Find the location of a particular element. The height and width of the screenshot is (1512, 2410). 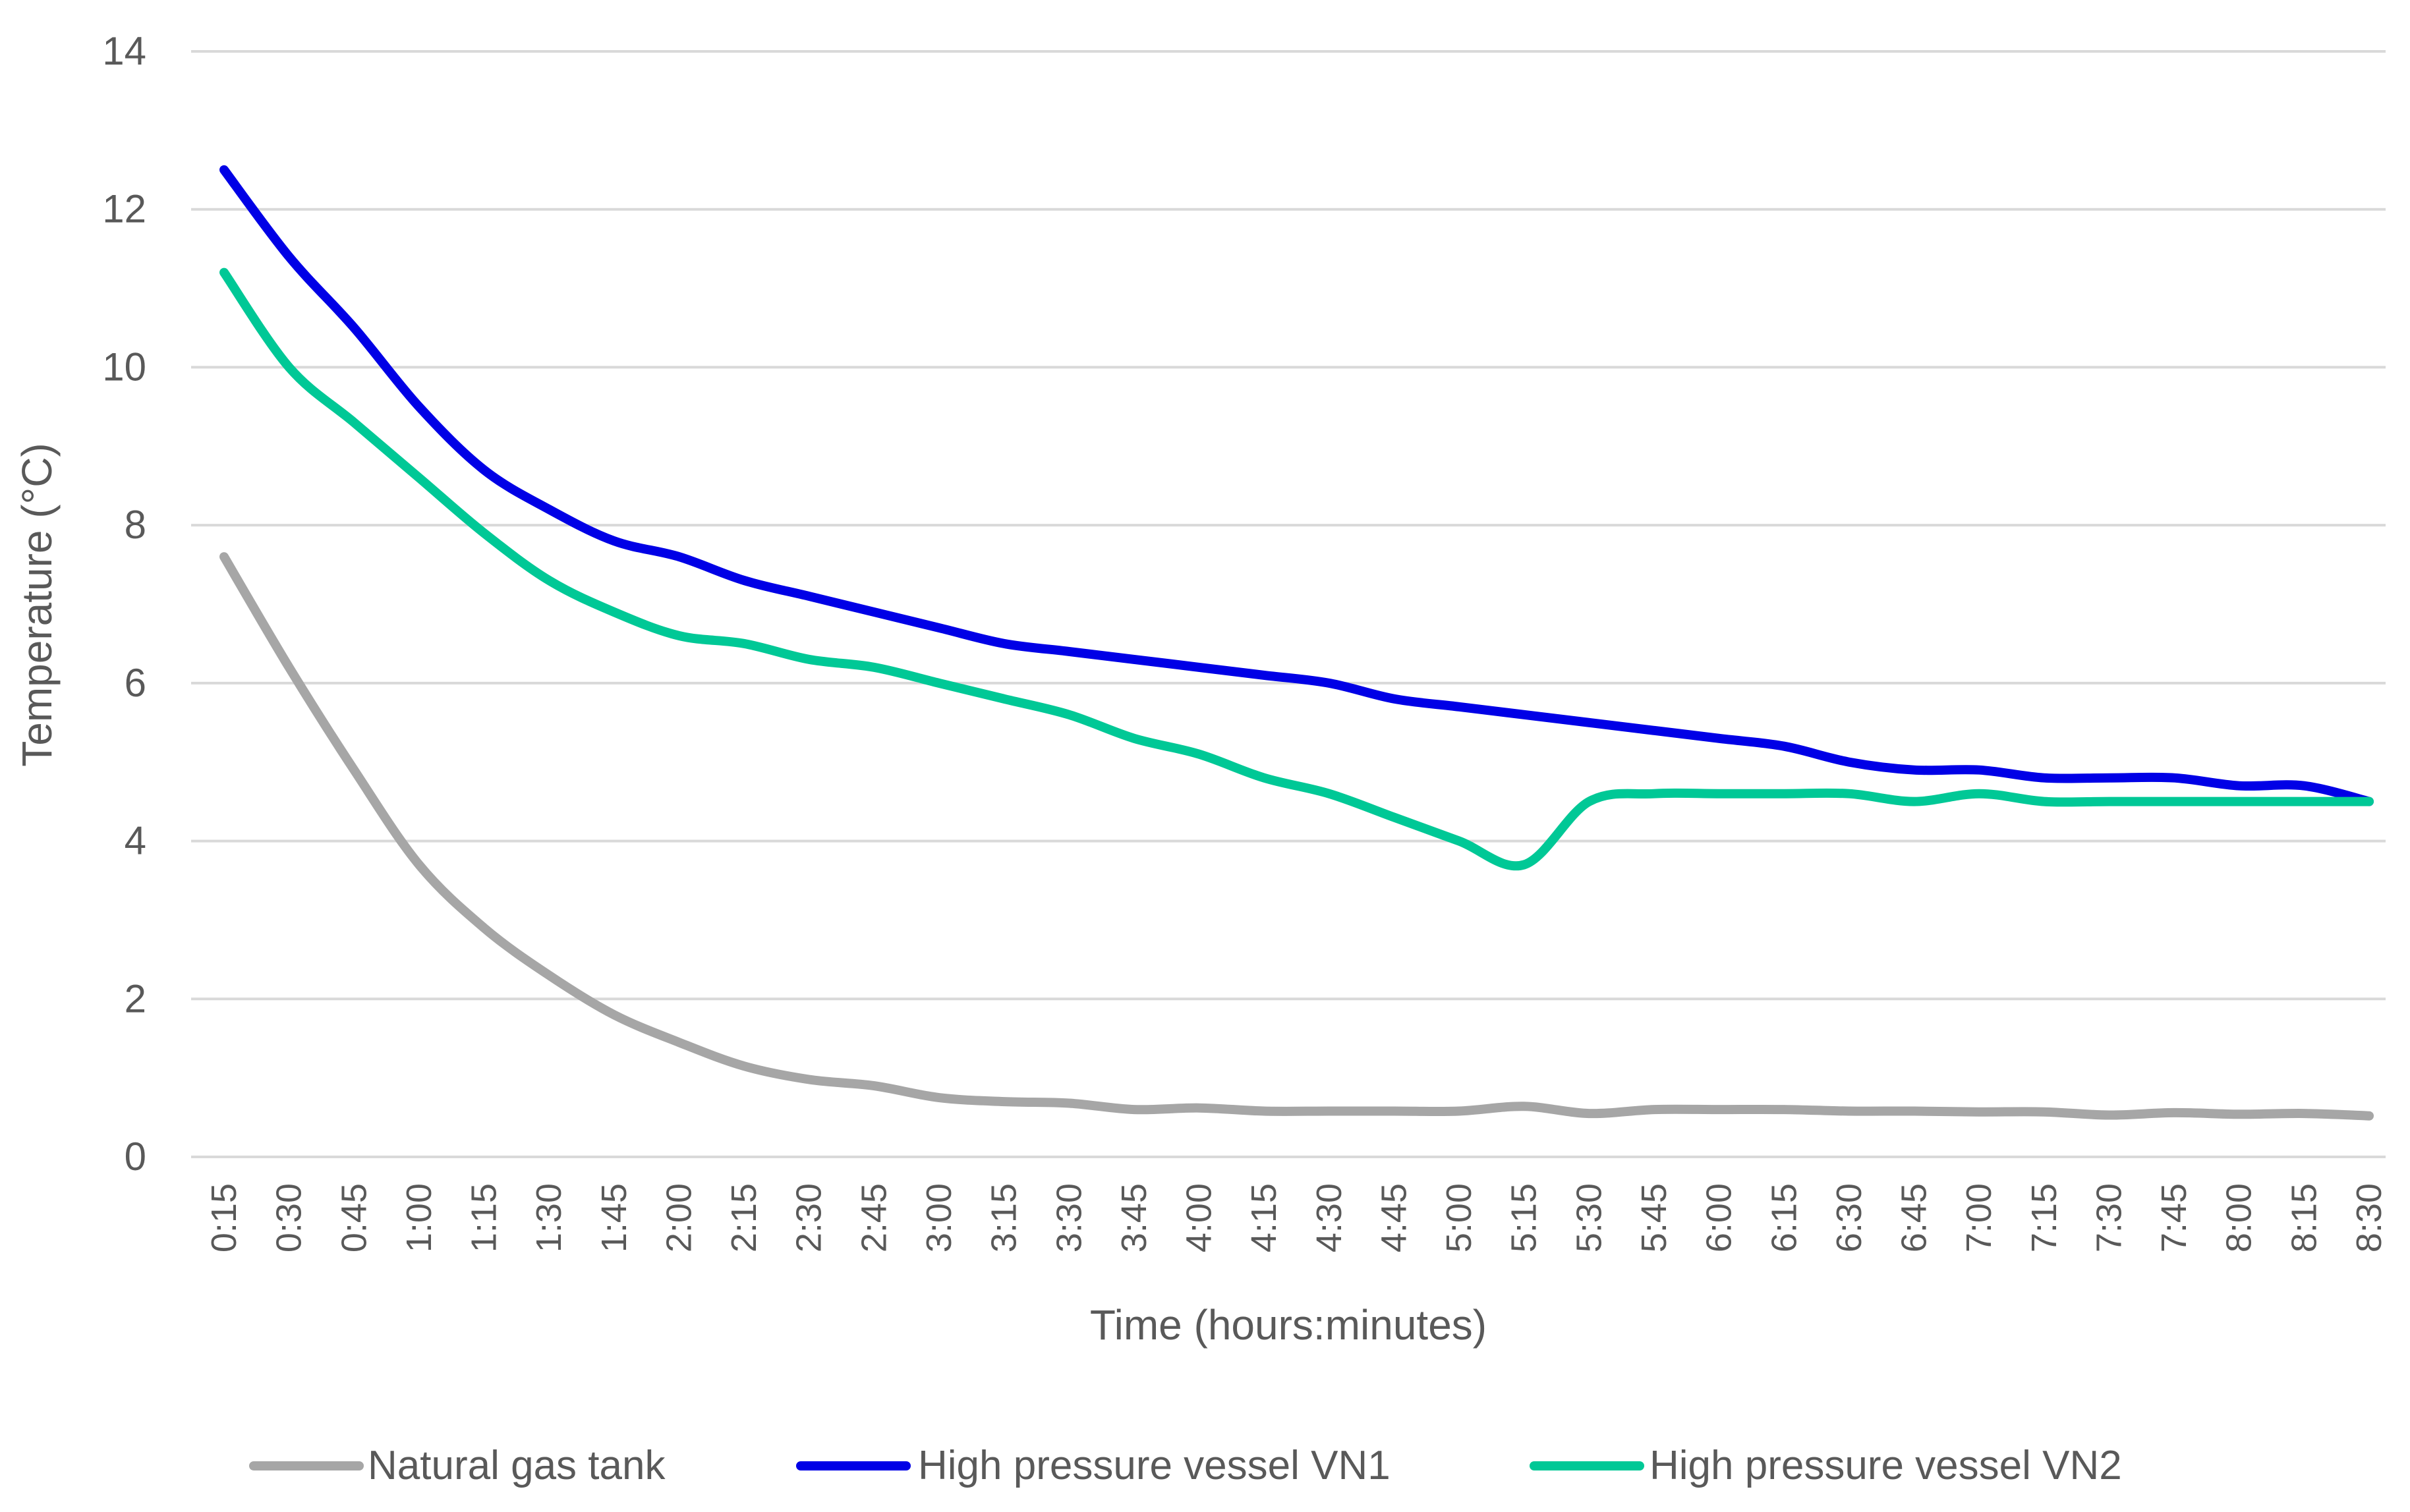

x-tick-label: 3:30 is located at coordinates (1069, 1217).